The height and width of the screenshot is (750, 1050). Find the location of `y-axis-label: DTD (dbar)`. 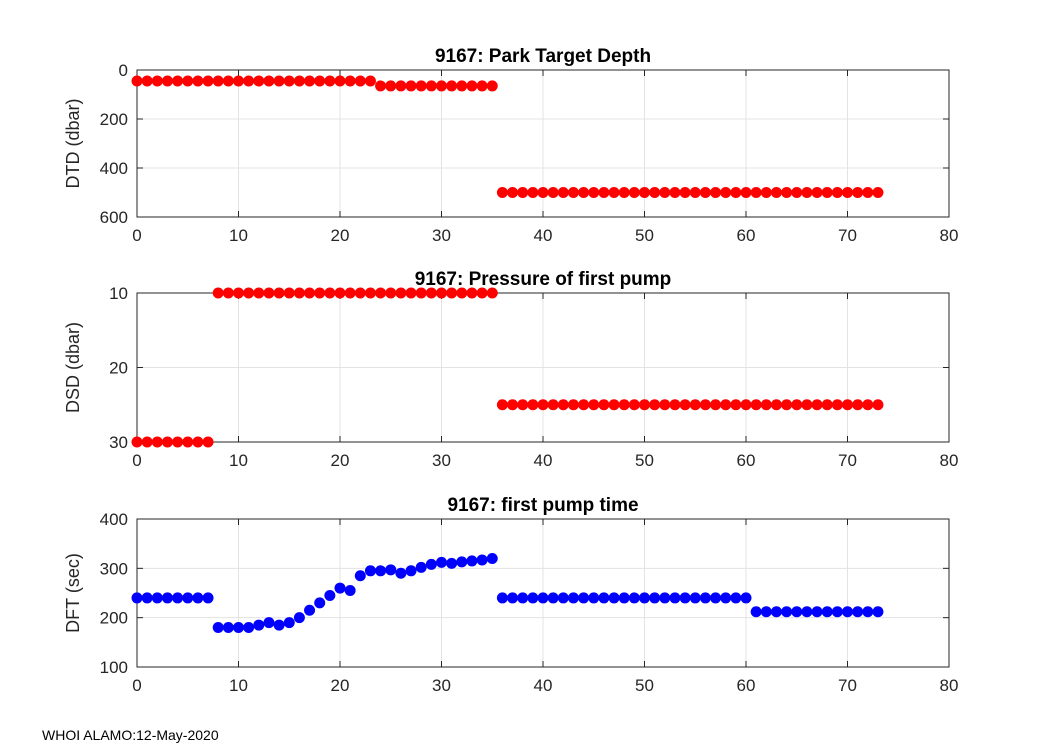

y-axis-label: DTD (dbar) is located at coordinates (73, 143).